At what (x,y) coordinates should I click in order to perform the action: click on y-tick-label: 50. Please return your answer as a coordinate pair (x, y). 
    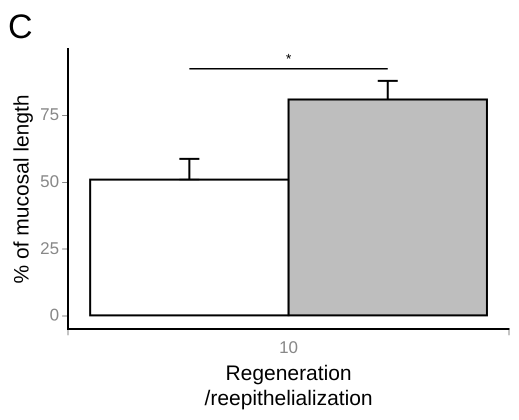
    Looking at the image, I should click on (50, 182).